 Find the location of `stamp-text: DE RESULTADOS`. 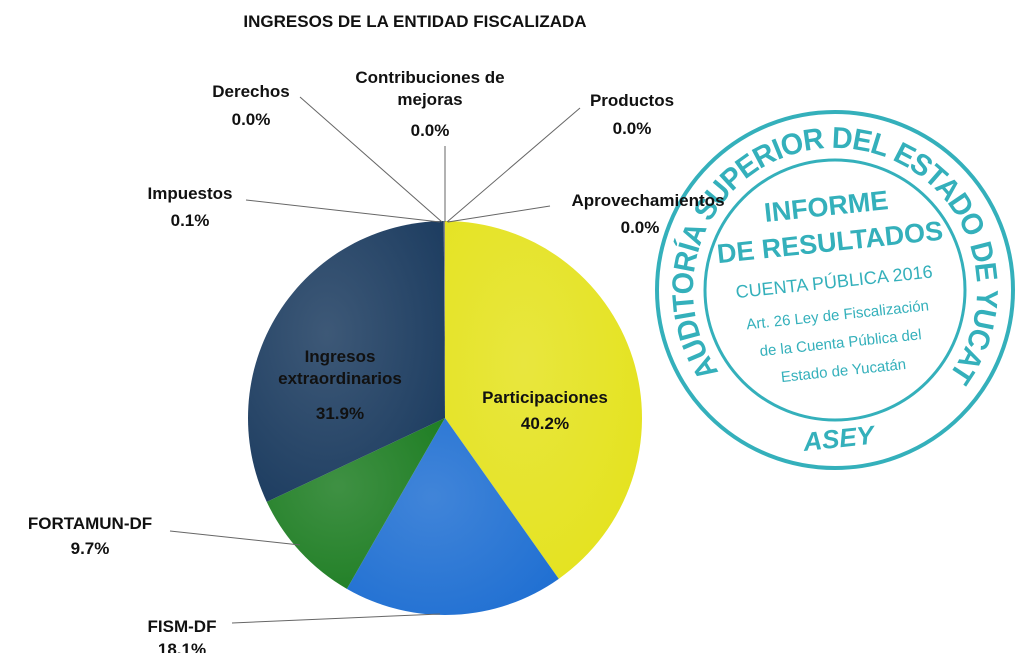

stamp-text: DE RESULTADOS is located at coordinates (830, 243).